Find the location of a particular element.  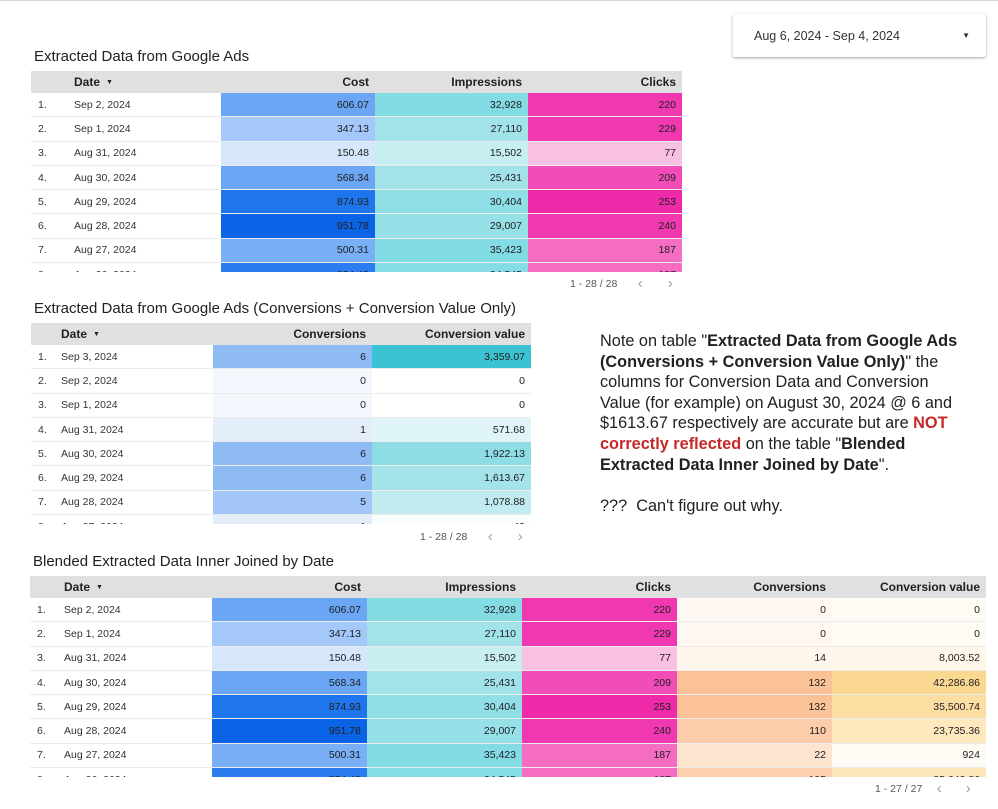

cost-cell: 150.48 is located at coordinates (298, 153).